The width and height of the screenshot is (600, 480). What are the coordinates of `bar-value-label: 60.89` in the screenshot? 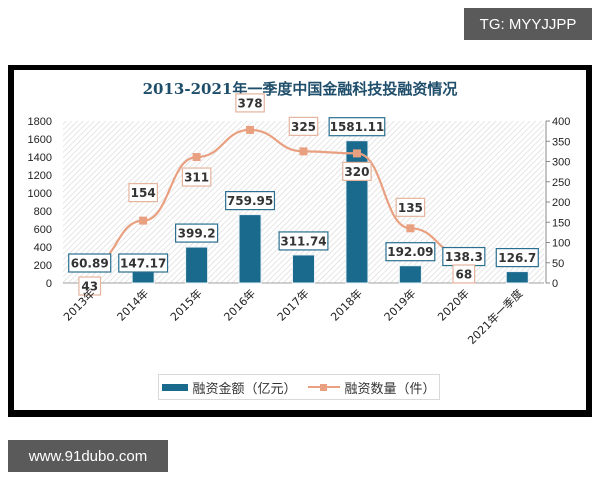 It's located at (90, 264).